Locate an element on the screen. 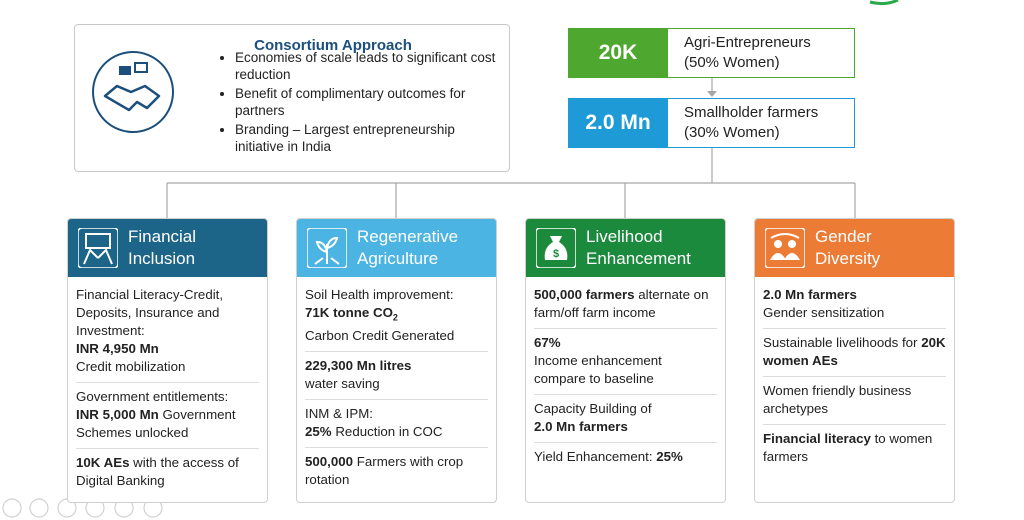  text-run: 229,300 Mn litres is located at coordinates (358, 365).